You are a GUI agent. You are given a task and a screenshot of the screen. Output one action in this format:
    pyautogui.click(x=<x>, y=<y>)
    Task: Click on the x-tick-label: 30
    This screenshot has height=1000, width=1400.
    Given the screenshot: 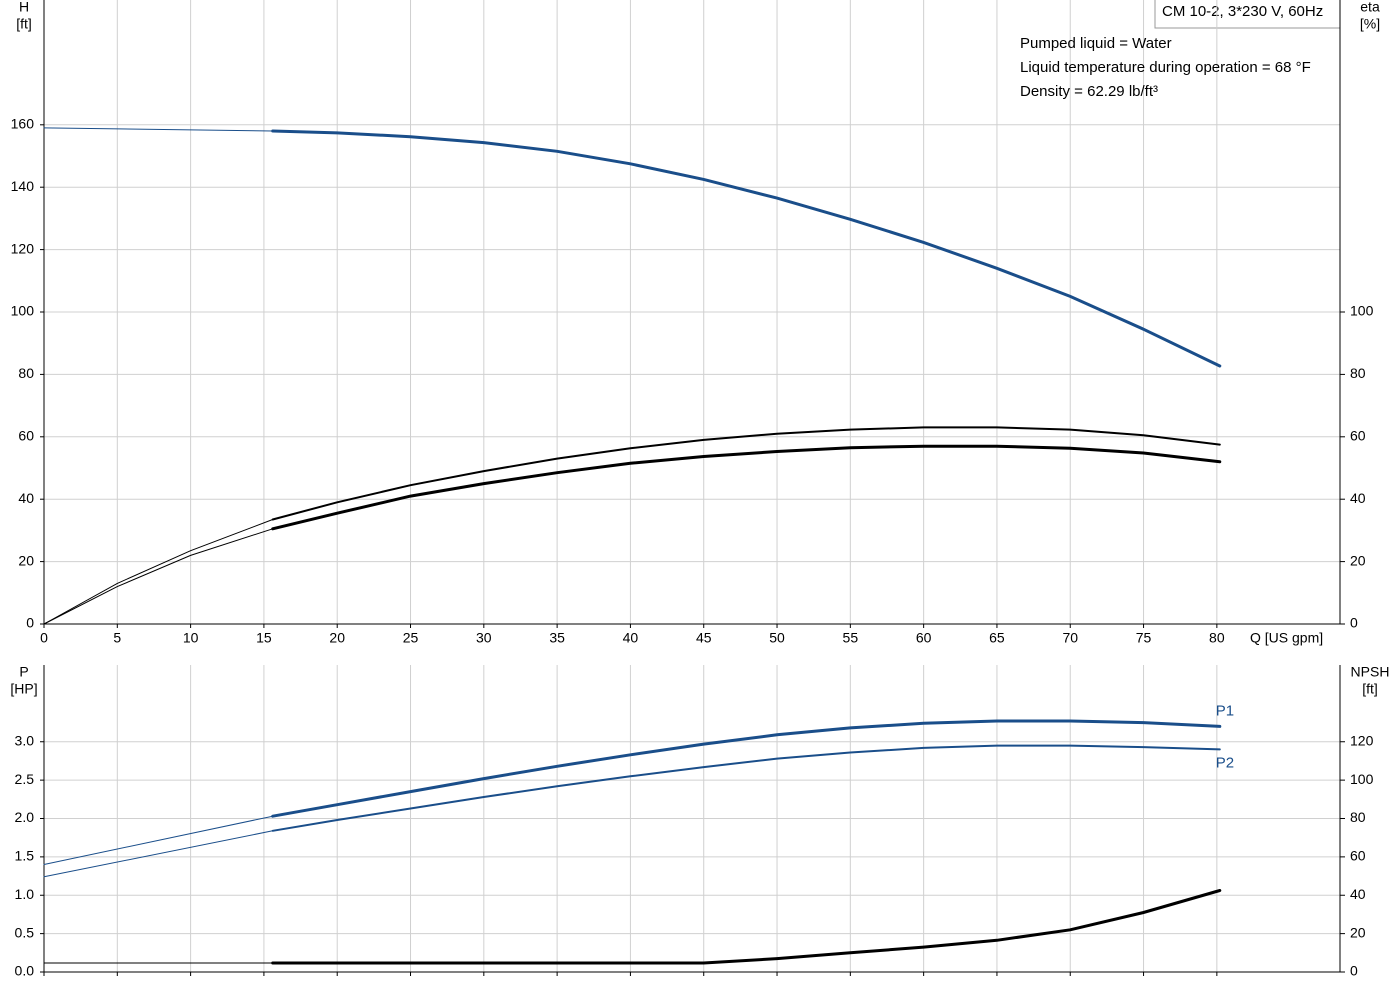 What is the action you would take?
    pyautogui.click(x=484, y=638)
    